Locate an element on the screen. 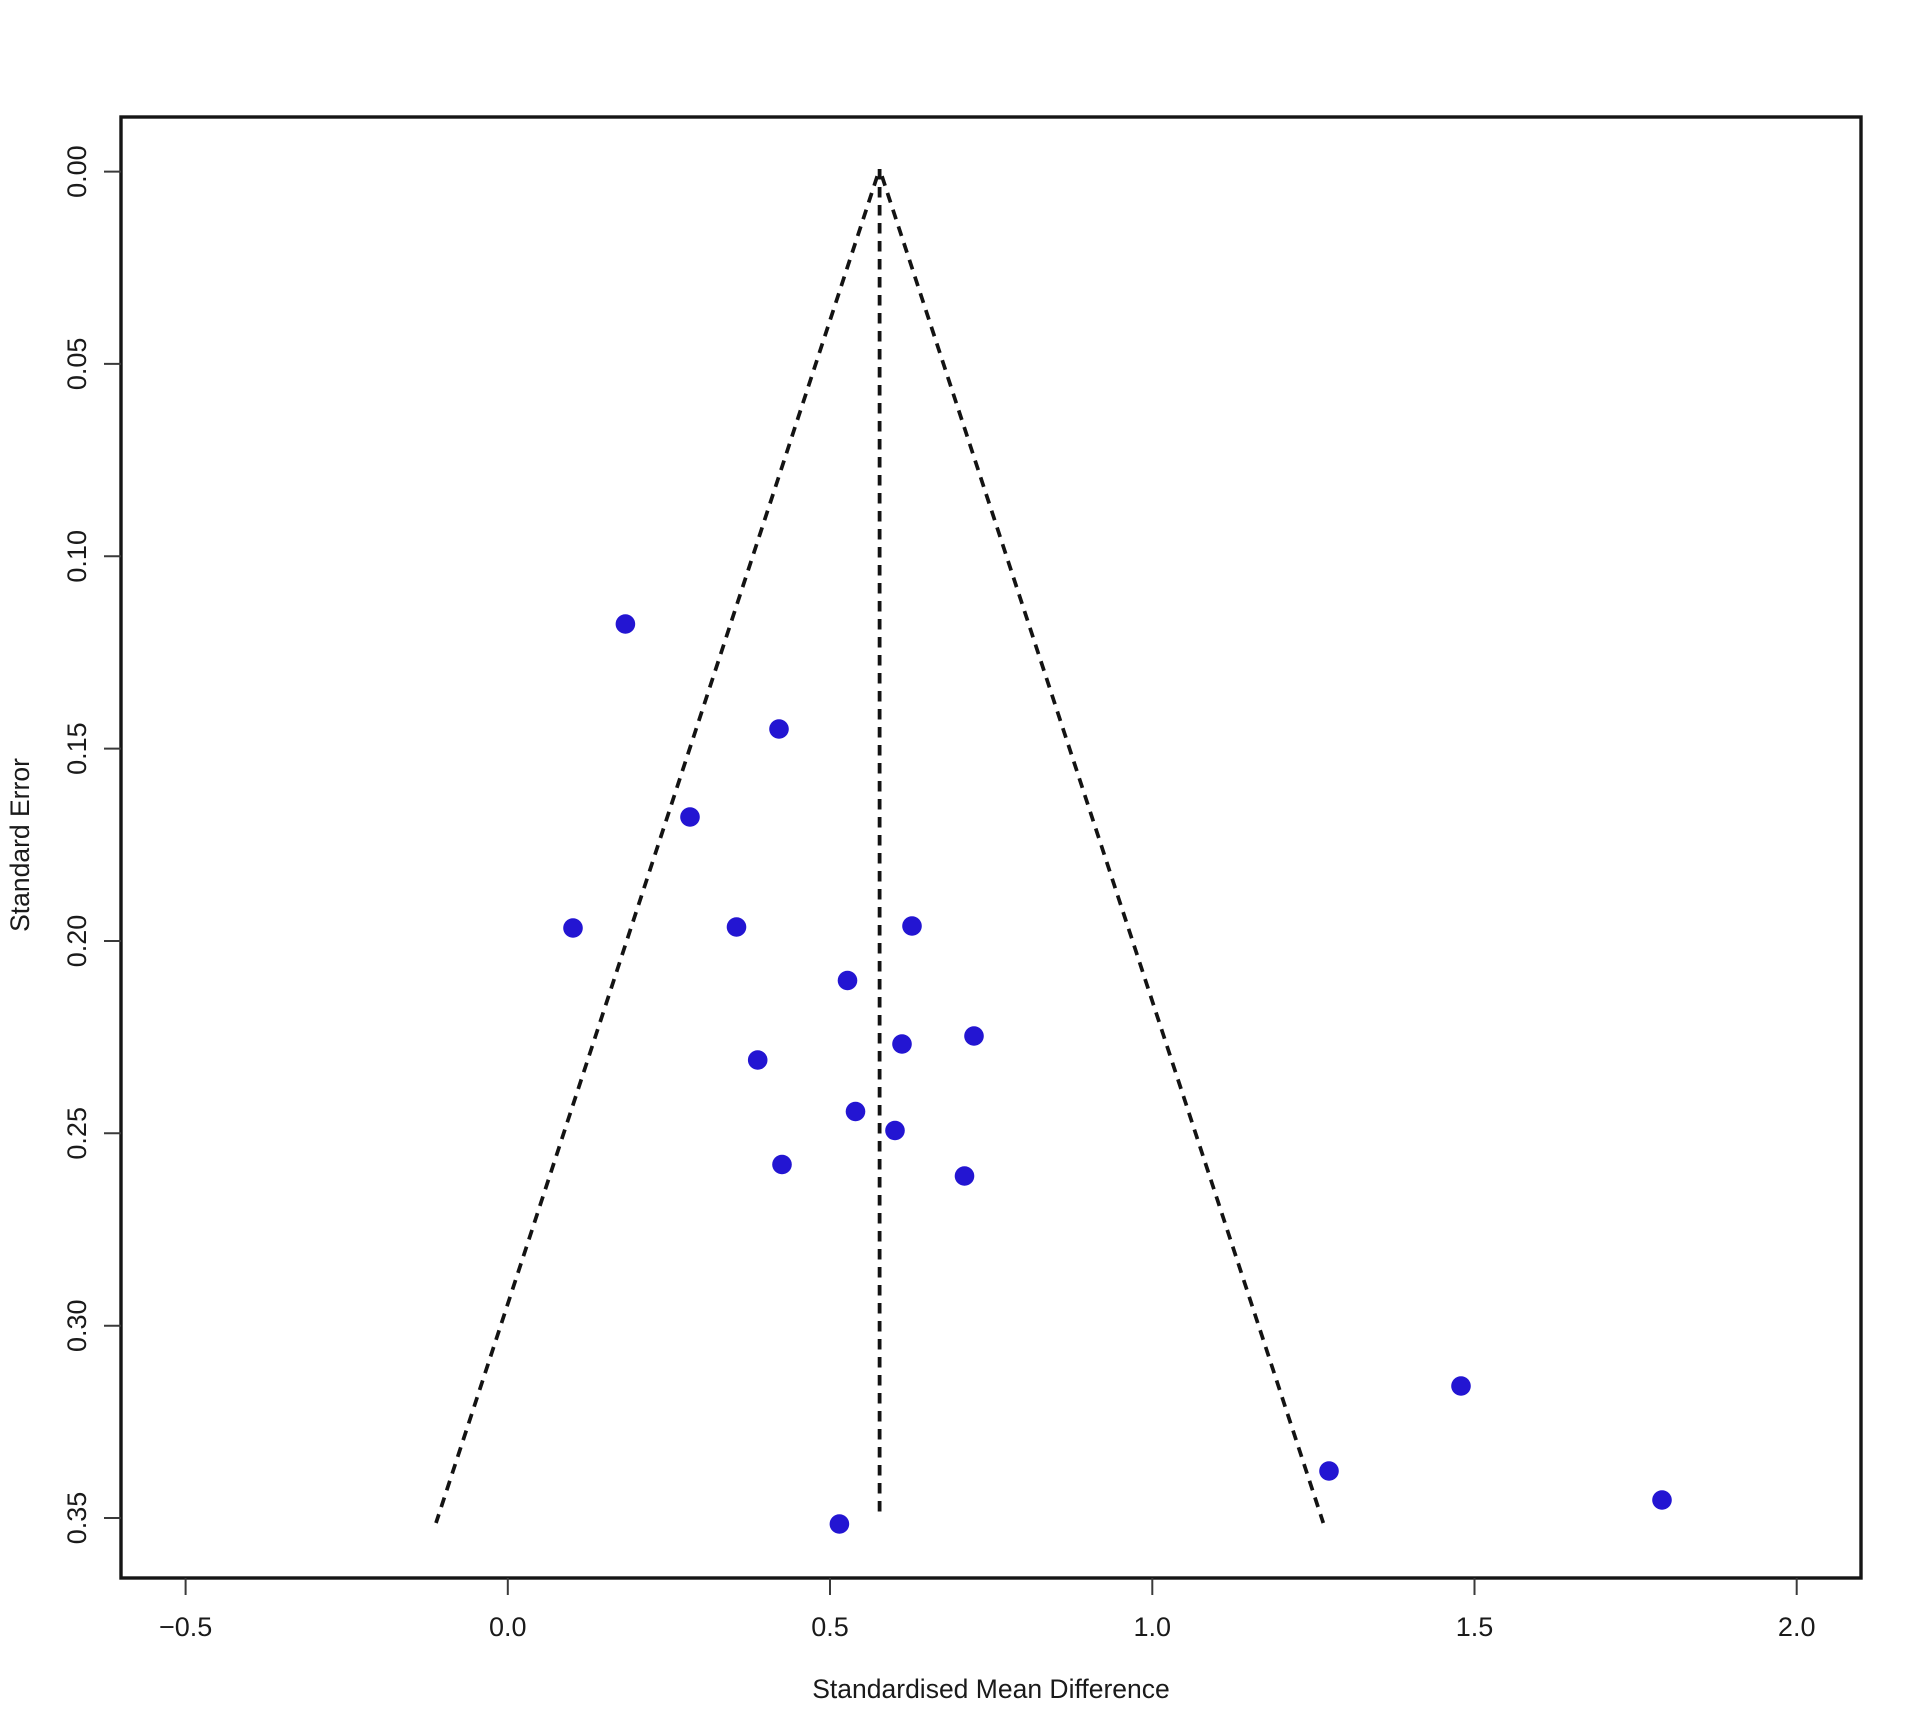  svg-text: 1.0 is located at coordinates (1153, 1627).